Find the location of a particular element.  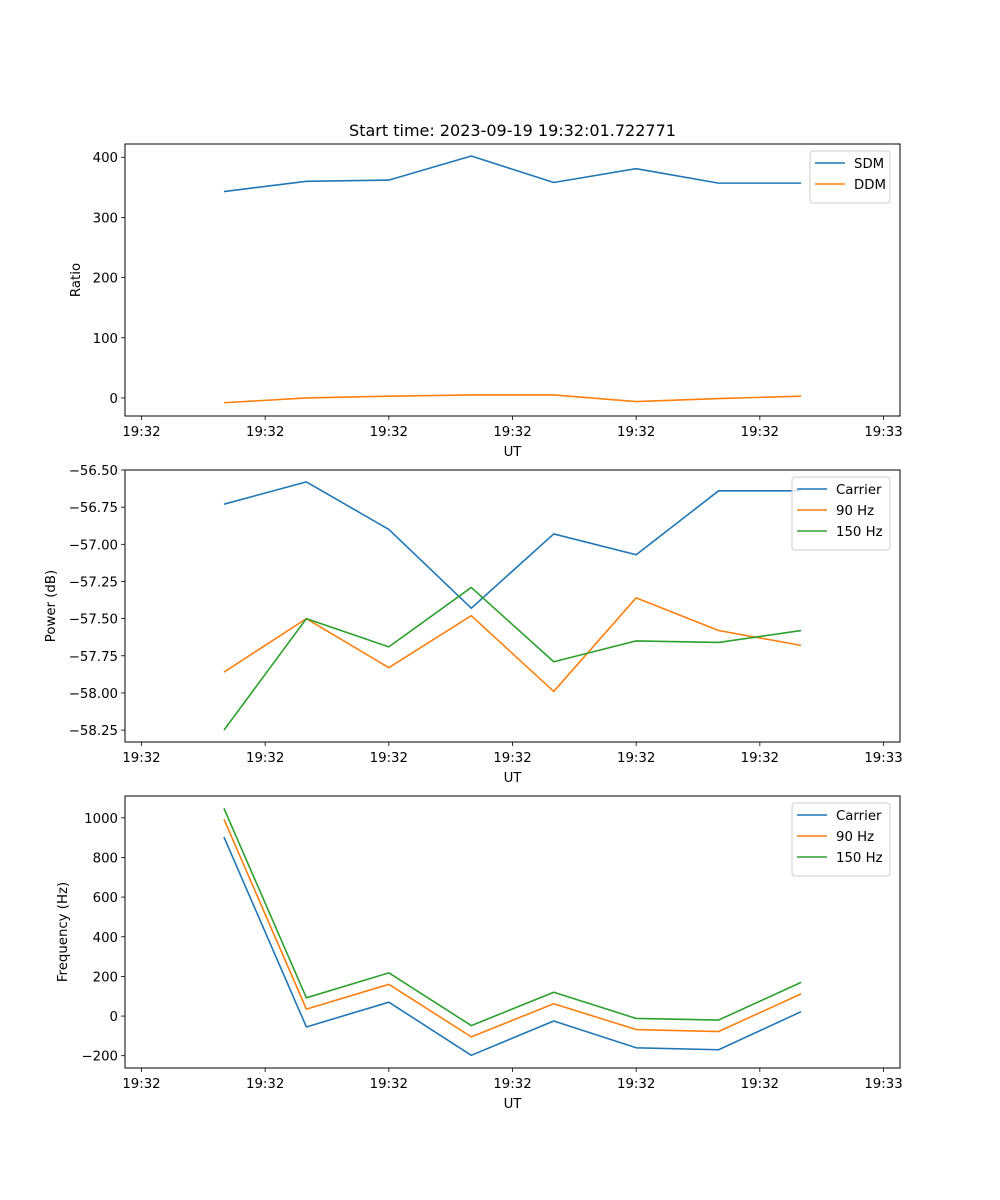

y-tick-label: 800 is located at coordinates (105, 858).